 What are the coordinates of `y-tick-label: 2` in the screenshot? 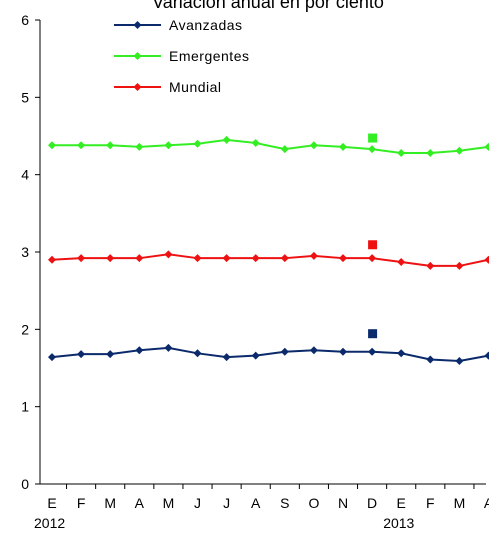 It's located at (25, 329).